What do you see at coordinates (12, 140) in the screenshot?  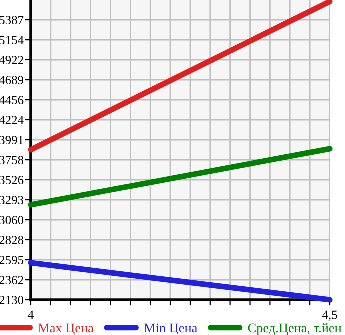 I see `y-tick-label: 3991` at bounding box center [12, 140].